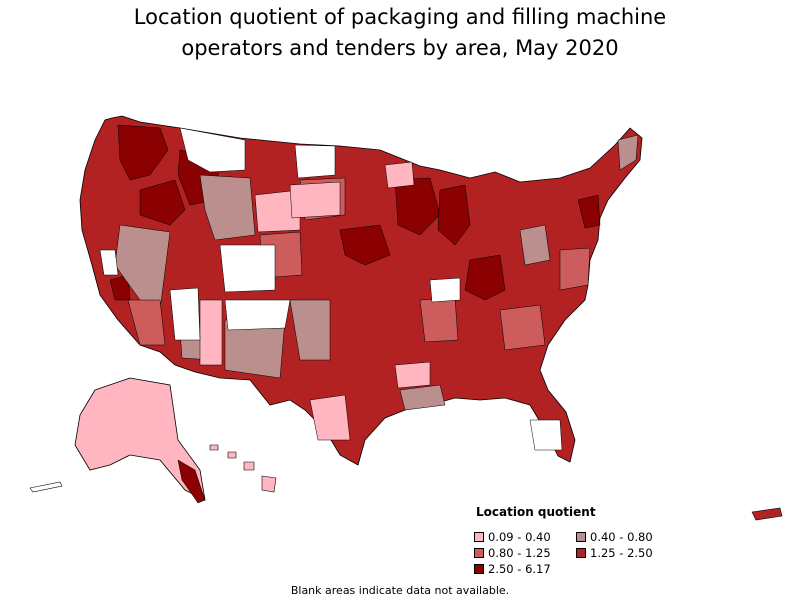 This screenshot has height=600, width=800. I want to click on footnote: Blank areas indicate data not available., so click(400, 590).